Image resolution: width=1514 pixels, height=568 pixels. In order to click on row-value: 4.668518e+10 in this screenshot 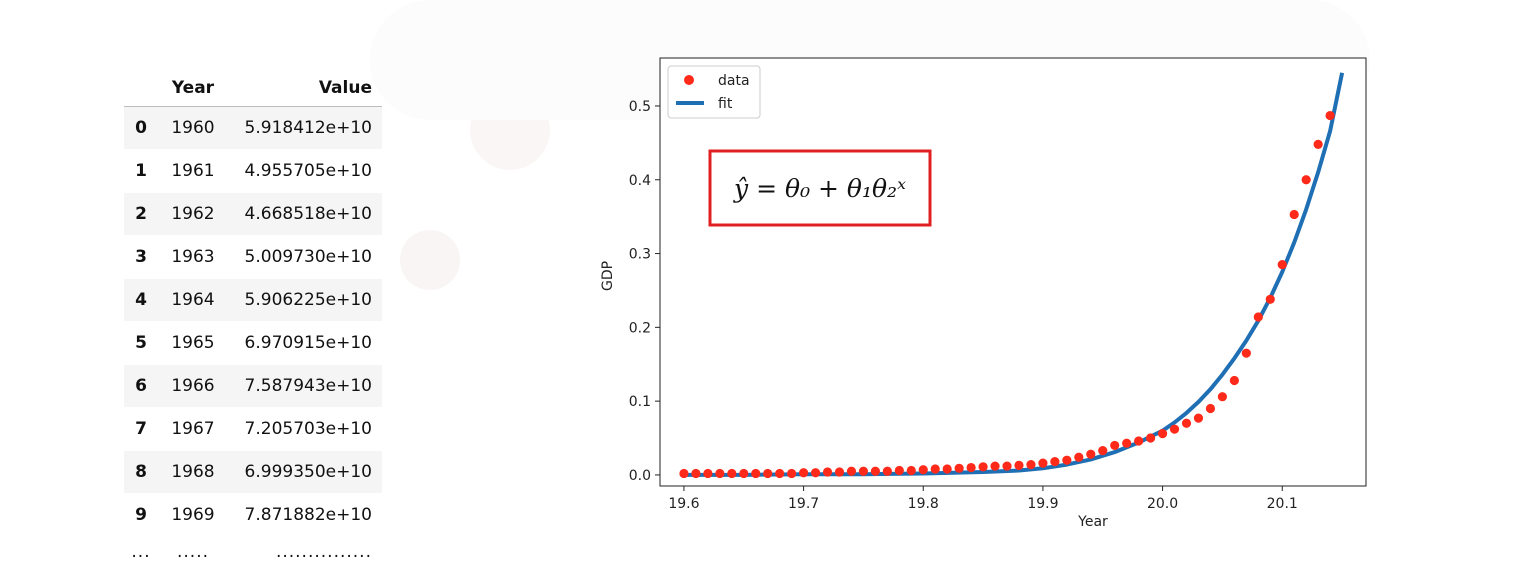, I will do `click(305, 214)`.